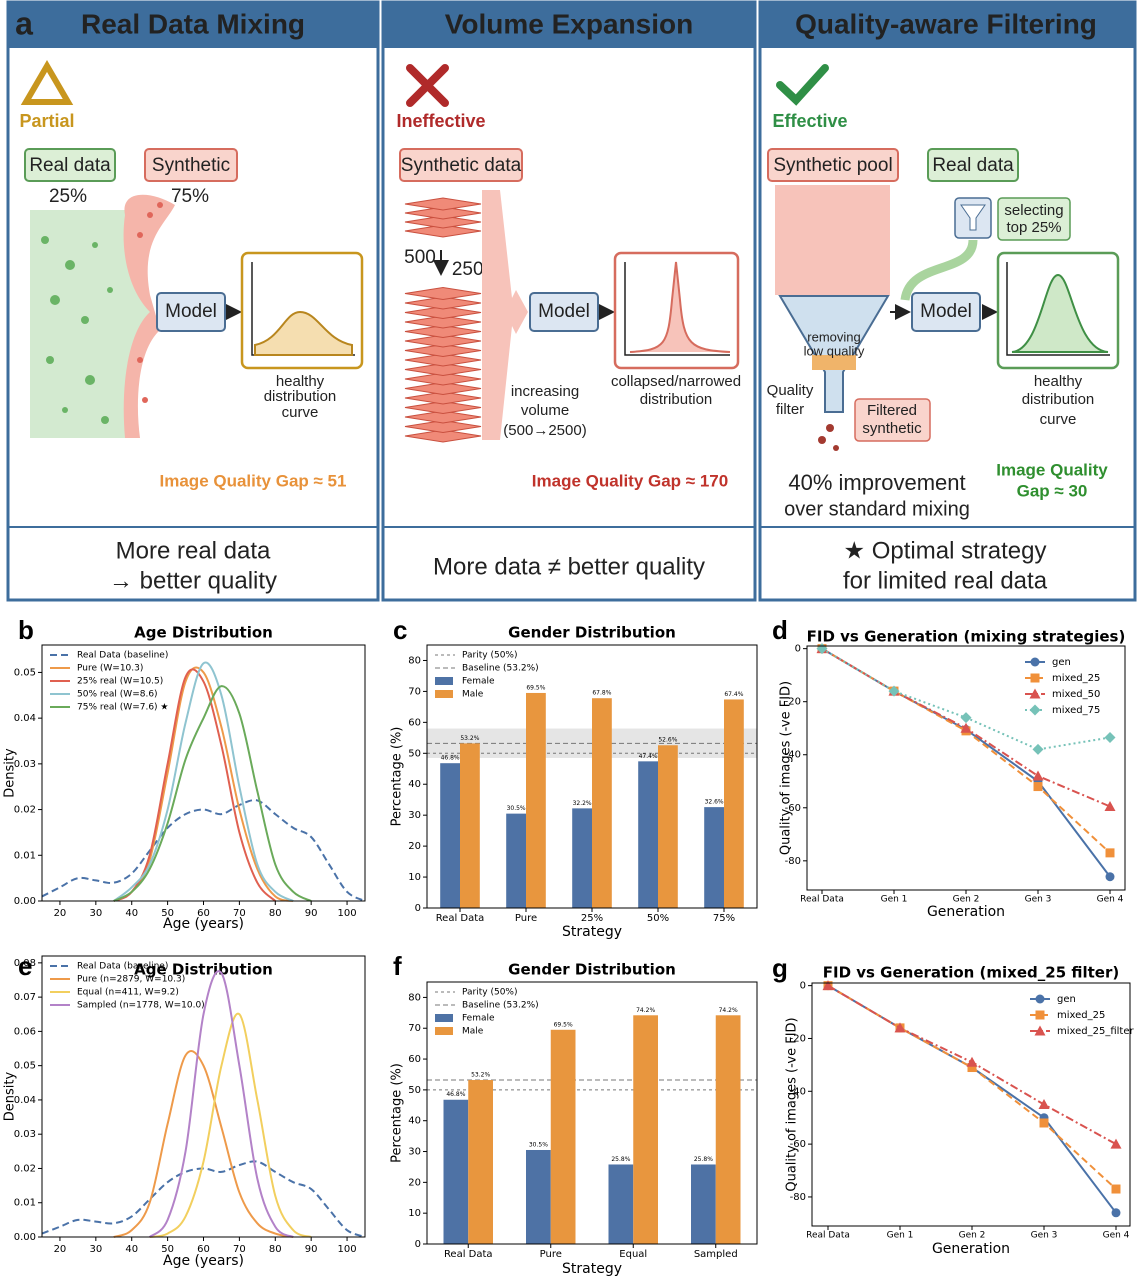 The image size is (1139, 1280). What do you see at coordinates (667, 740) in the screenshot?
I see `value-label: 52.6%` at bounding box center [667, 740].